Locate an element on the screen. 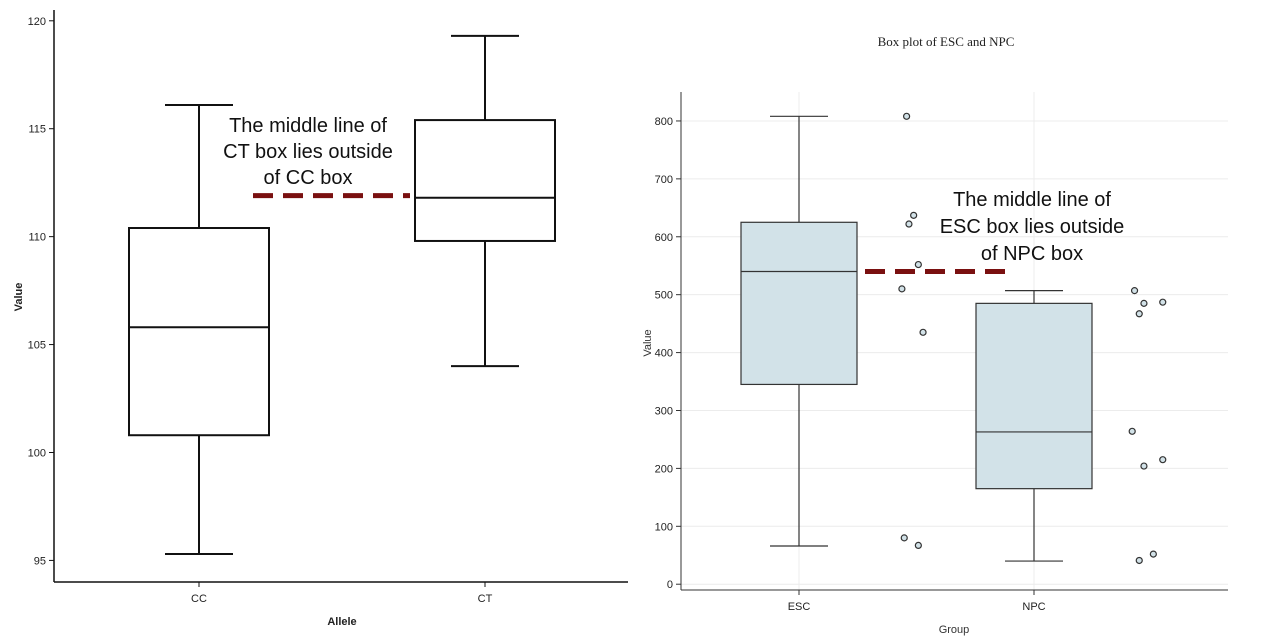 The image size is (1272, 636). y-tick-label: 110 is located at coordinates (37, 238).